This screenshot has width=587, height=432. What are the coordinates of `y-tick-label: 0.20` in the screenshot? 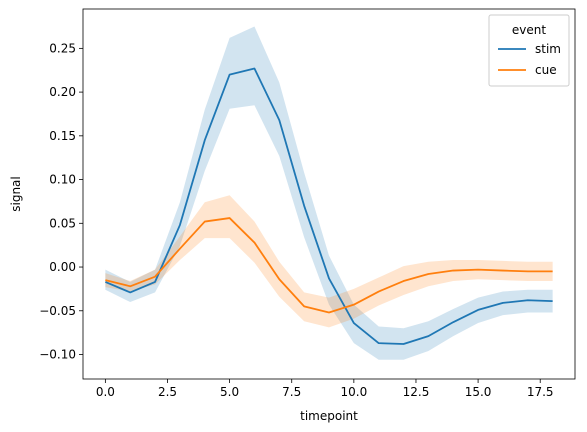 It's located at (62, 92).